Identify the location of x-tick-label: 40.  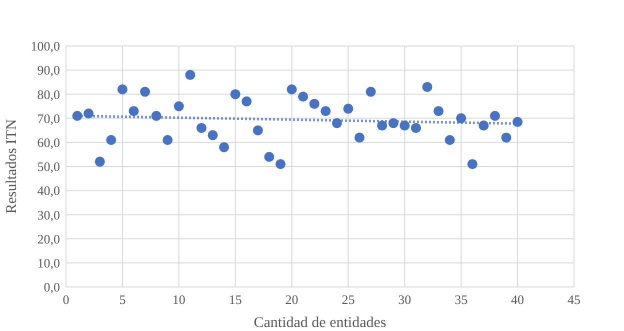
(517, 299).